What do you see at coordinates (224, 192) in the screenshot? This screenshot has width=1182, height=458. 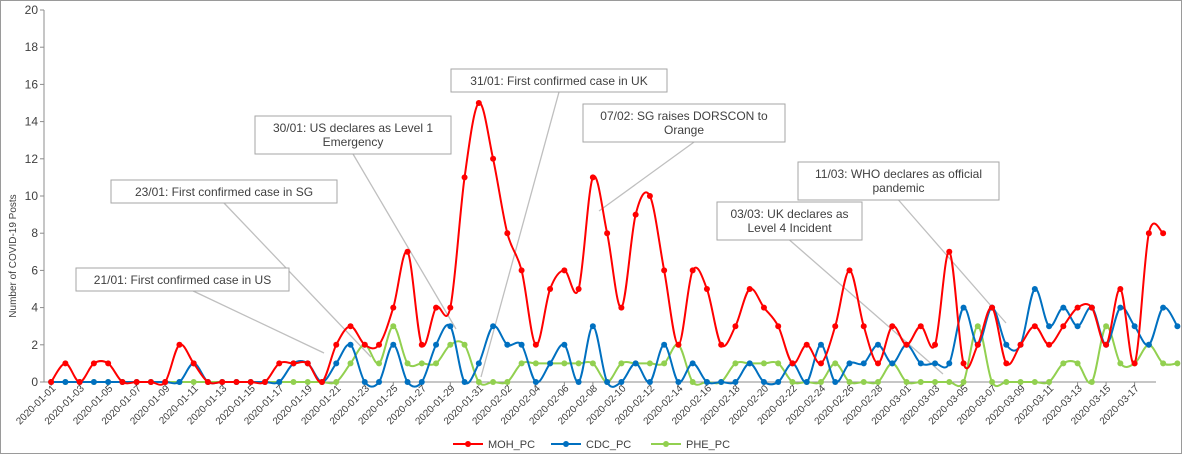 I see `annotation-text: 23/01: First confirmed case in SG` at bounding box center [224, 192].